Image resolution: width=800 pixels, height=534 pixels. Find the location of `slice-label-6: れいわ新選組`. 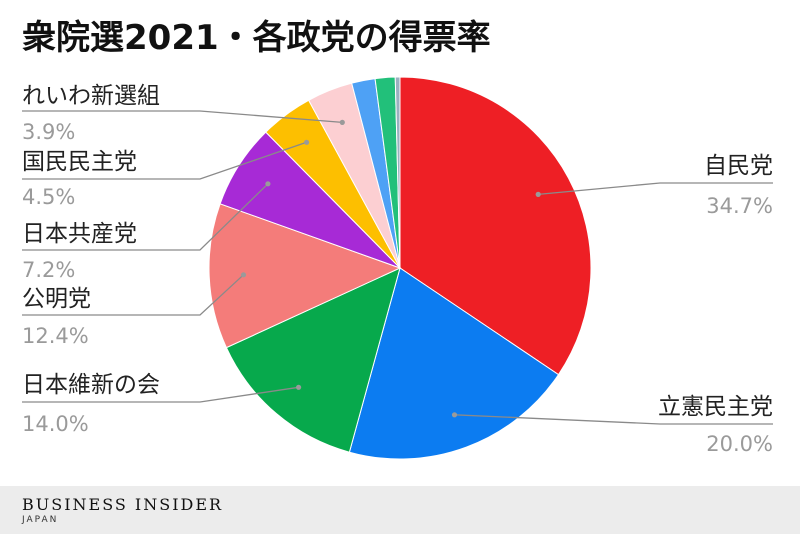

slice-label-6: れいわ新選組 is located at coordinates (91, 96).